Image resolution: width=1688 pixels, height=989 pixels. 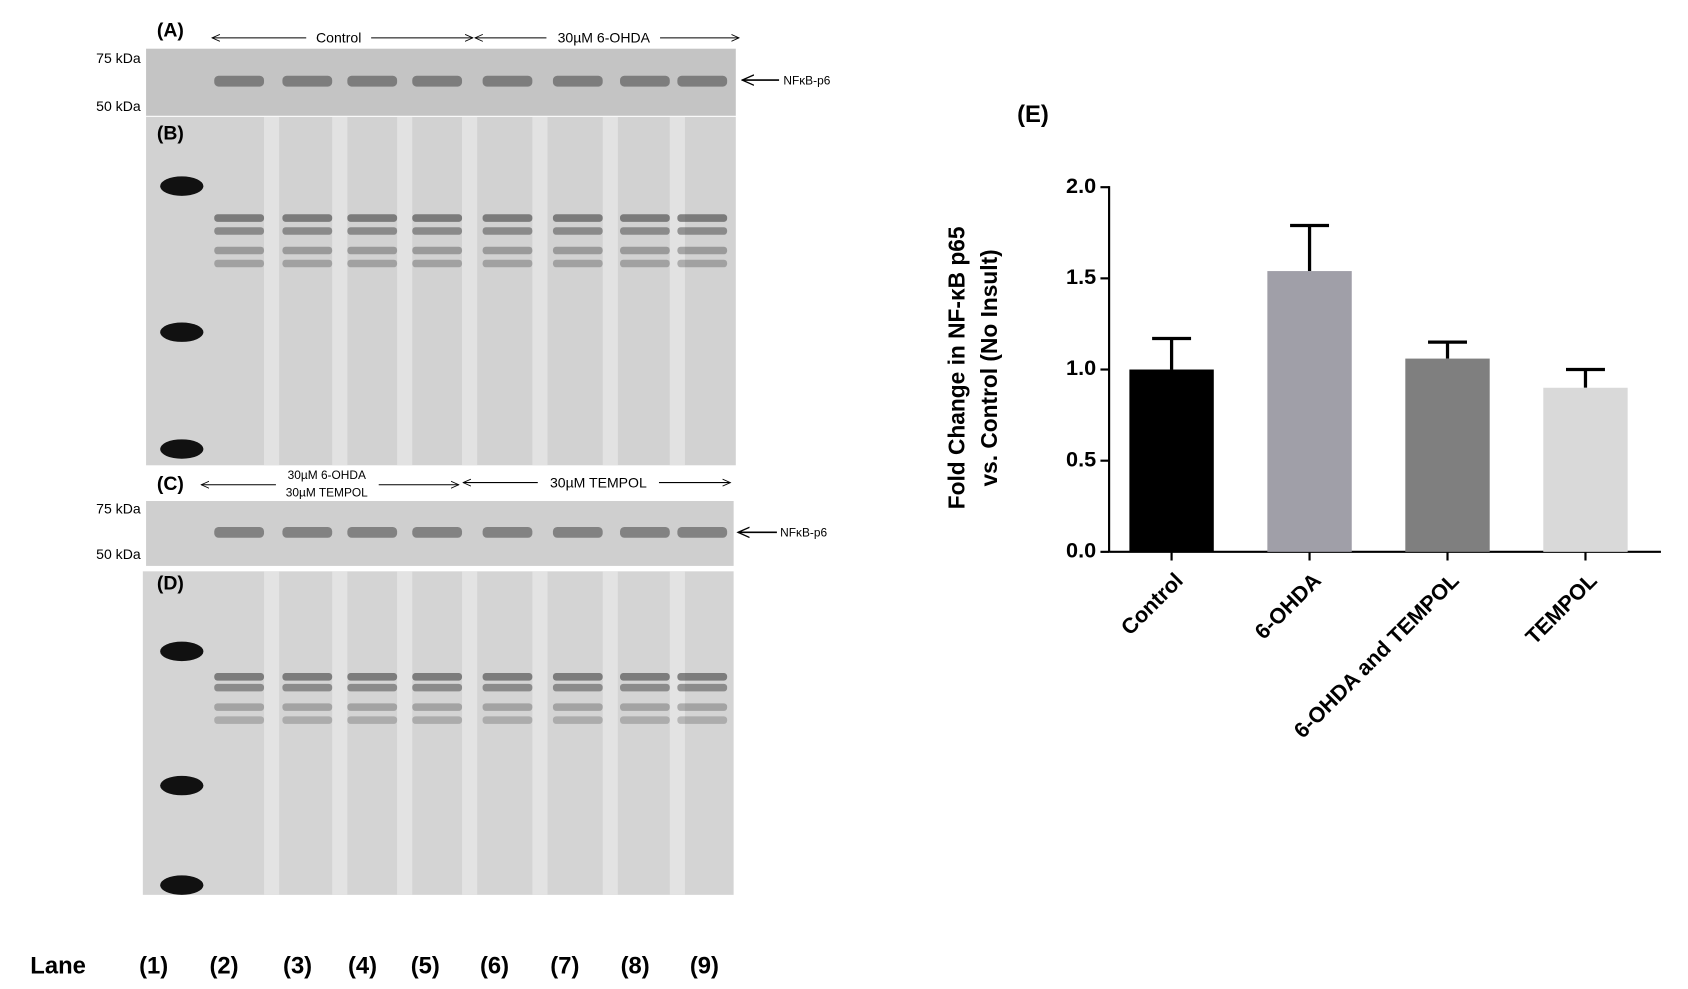 I want to click on group-label: 30µM TEMPOL, so click(x=598, y=482).